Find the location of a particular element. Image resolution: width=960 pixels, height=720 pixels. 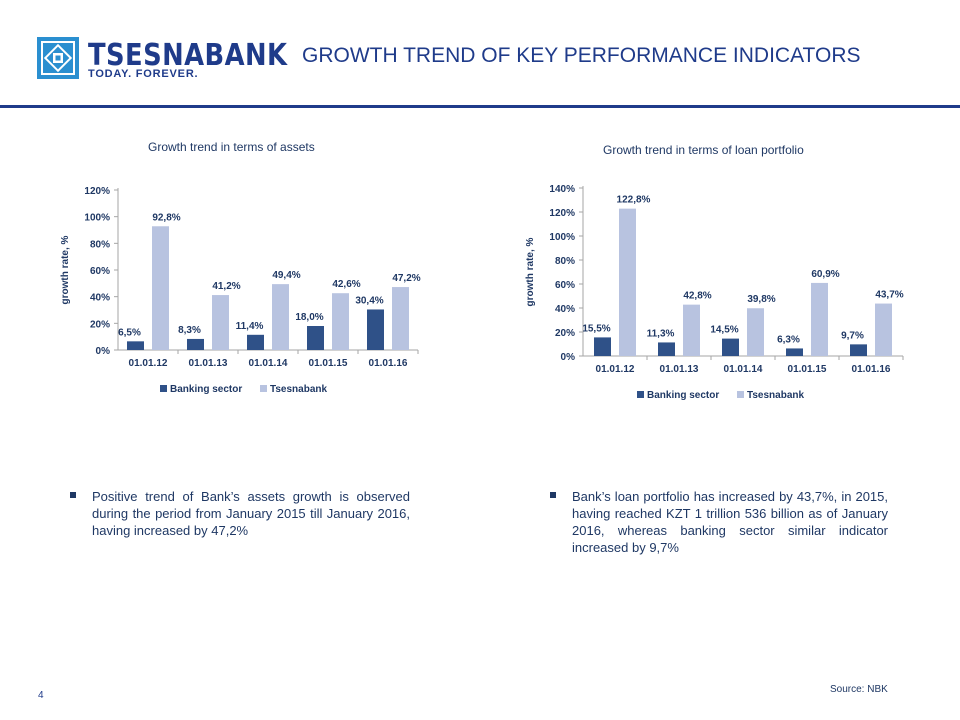

data-label: 42,8% is located at coordinates (697, 296).